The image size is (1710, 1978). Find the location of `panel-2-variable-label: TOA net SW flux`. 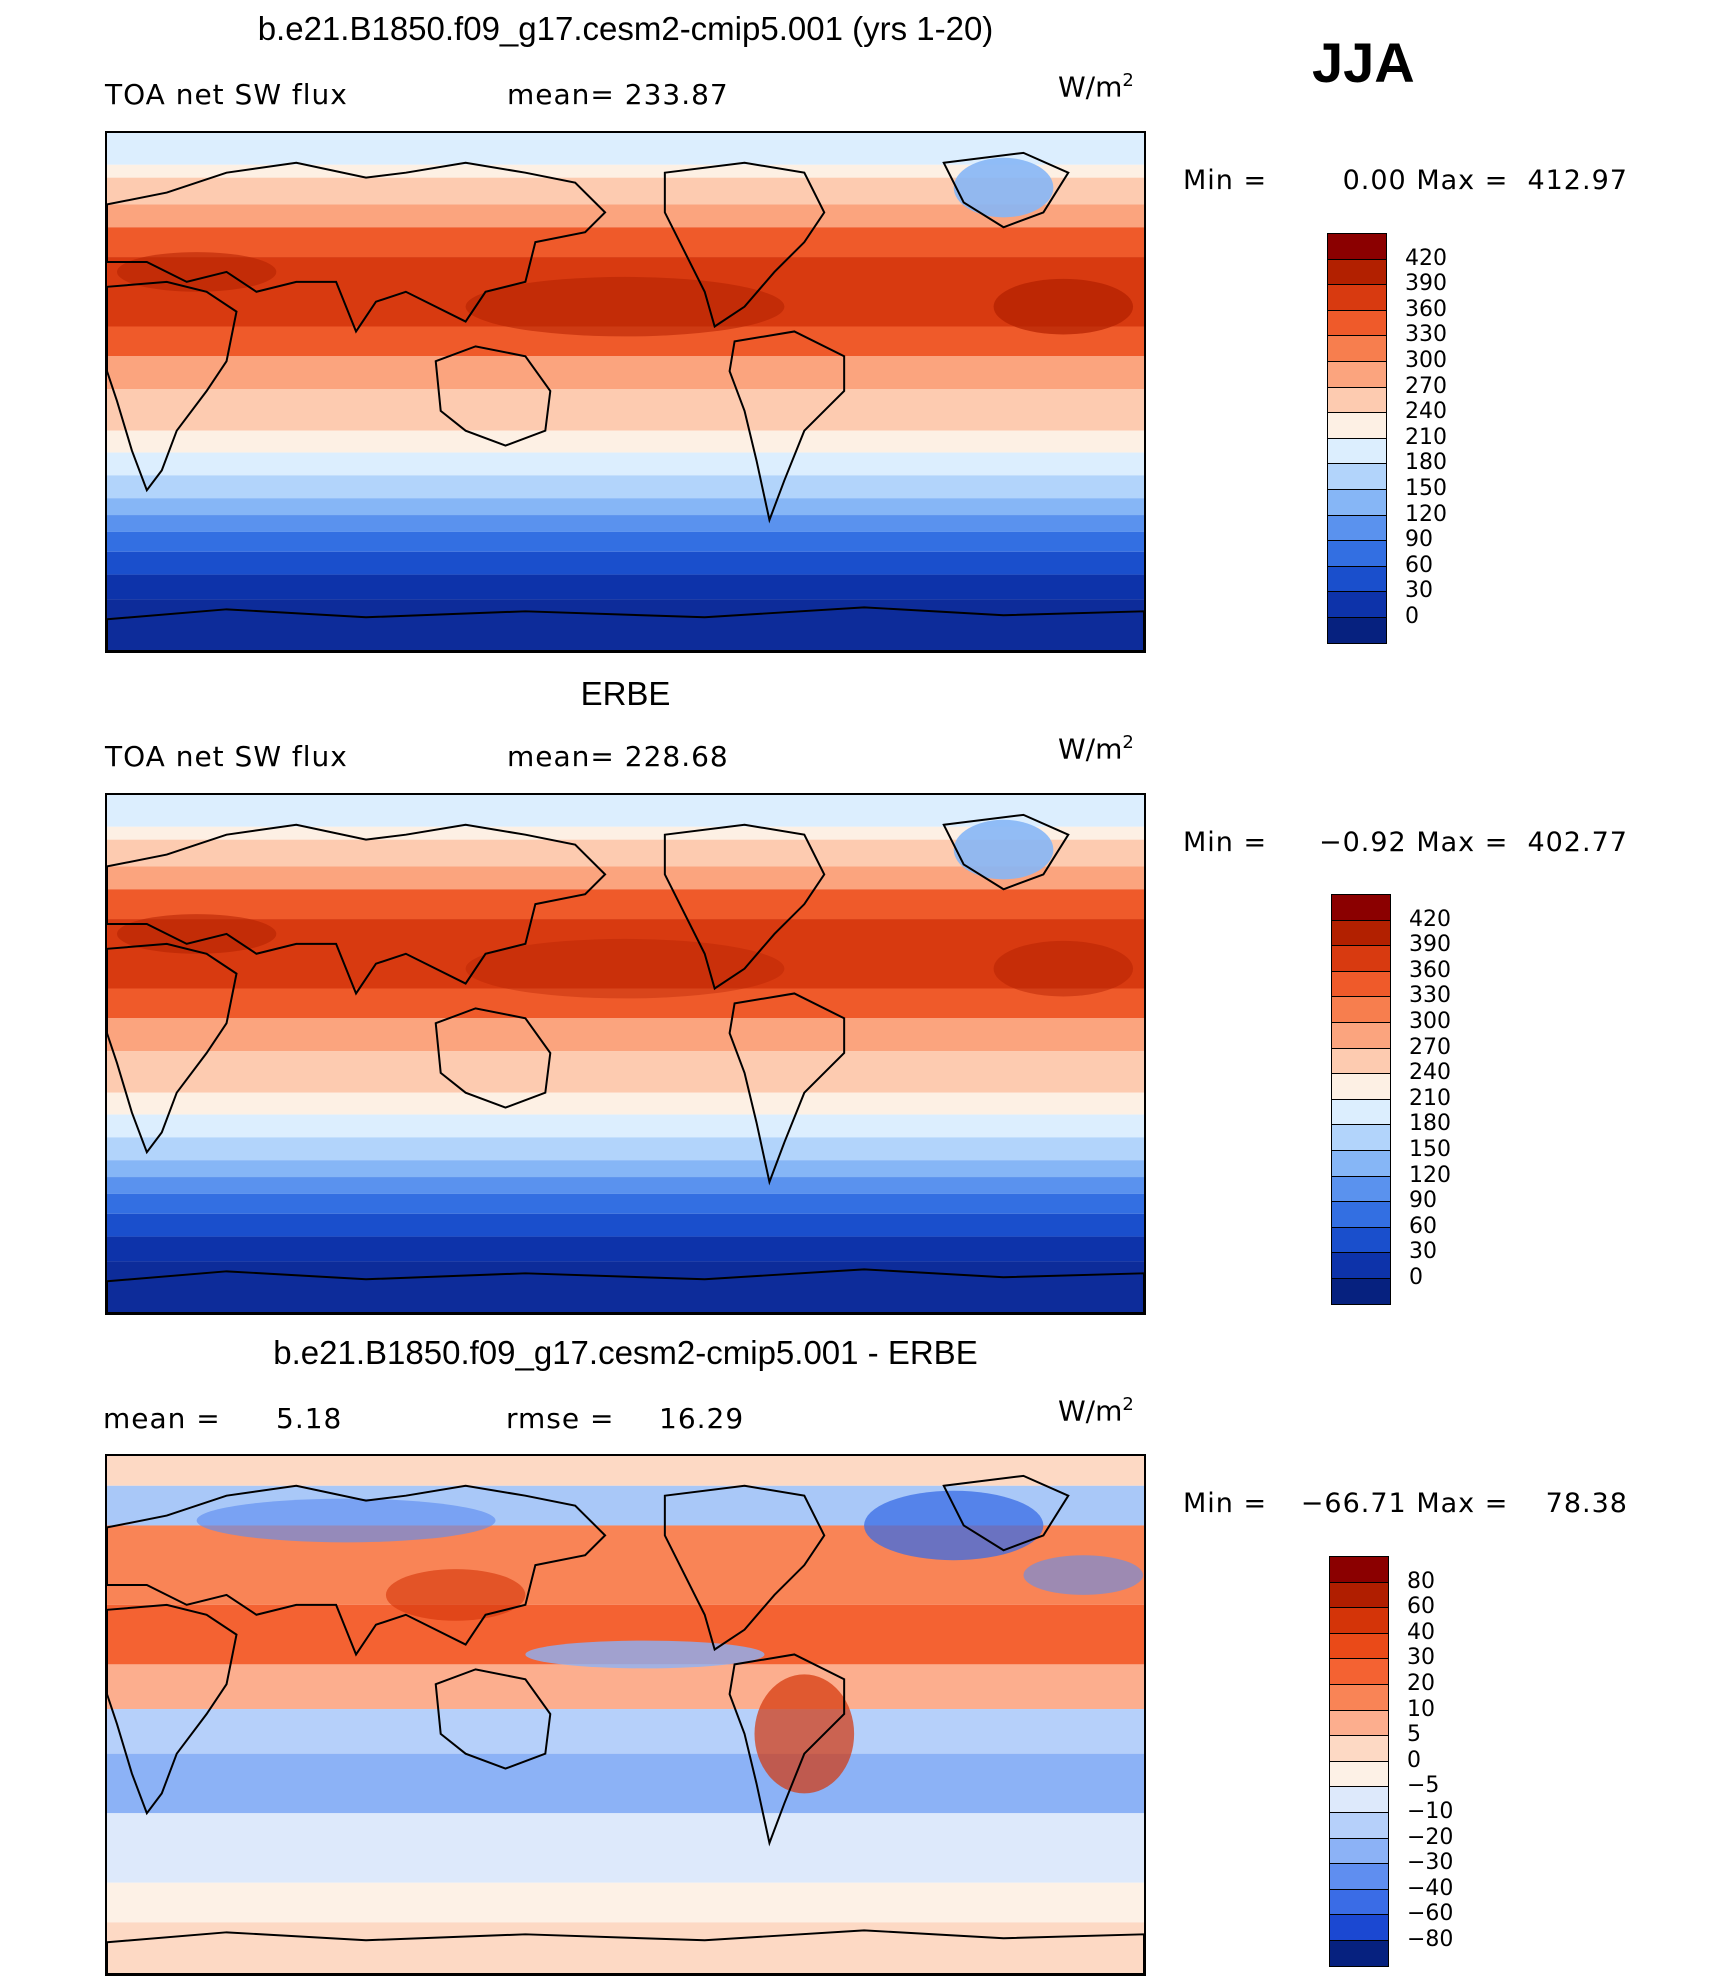

panel-2-variable-label: TOA net SW flux is located at coordinates (226, 756).